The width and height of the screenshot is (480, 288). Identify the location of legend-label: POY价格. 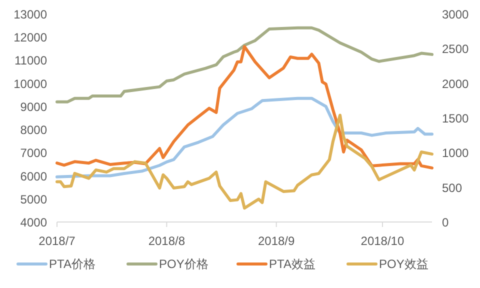
(183, 264).